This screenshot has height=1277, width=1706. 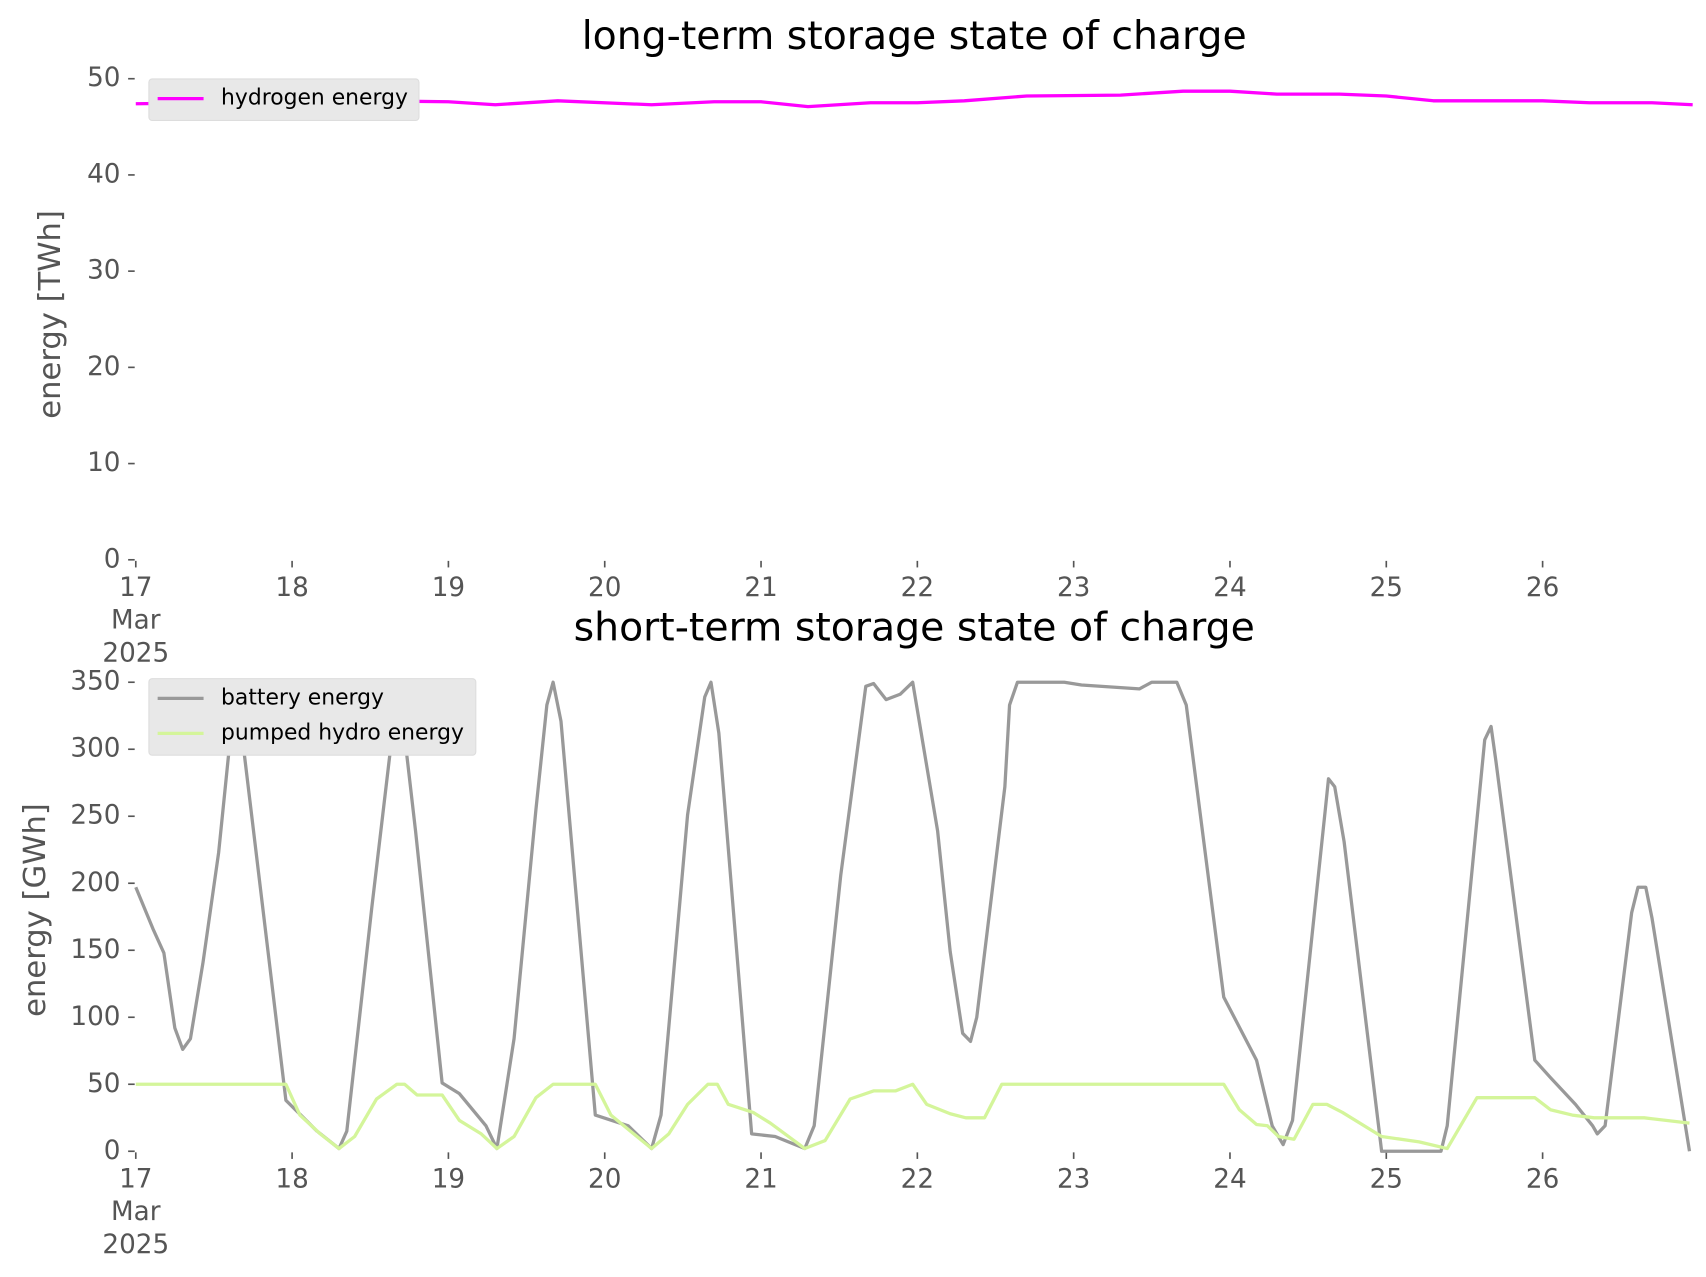 I want to click on y-tick-label: 350, so click(x=95, y=682).